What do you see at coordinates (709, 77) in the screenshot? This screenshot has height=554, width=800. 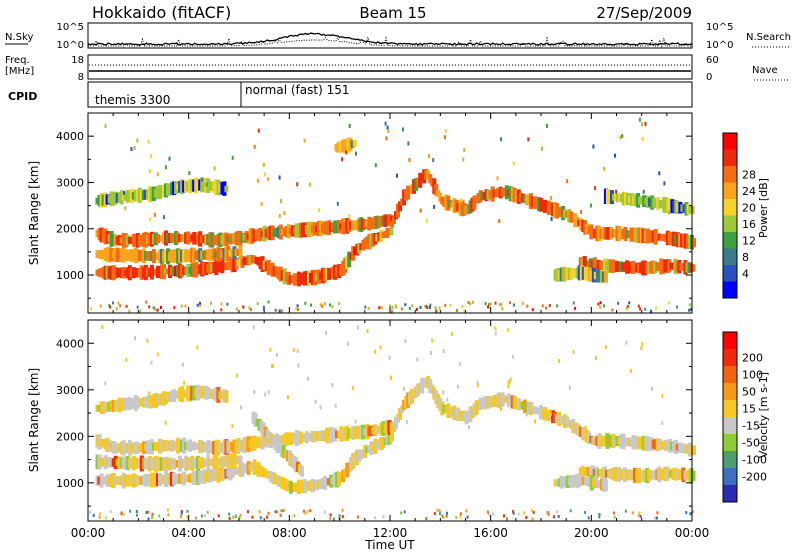 I see `nave-tick-bottom: 0` at bounding box center [709, 77].